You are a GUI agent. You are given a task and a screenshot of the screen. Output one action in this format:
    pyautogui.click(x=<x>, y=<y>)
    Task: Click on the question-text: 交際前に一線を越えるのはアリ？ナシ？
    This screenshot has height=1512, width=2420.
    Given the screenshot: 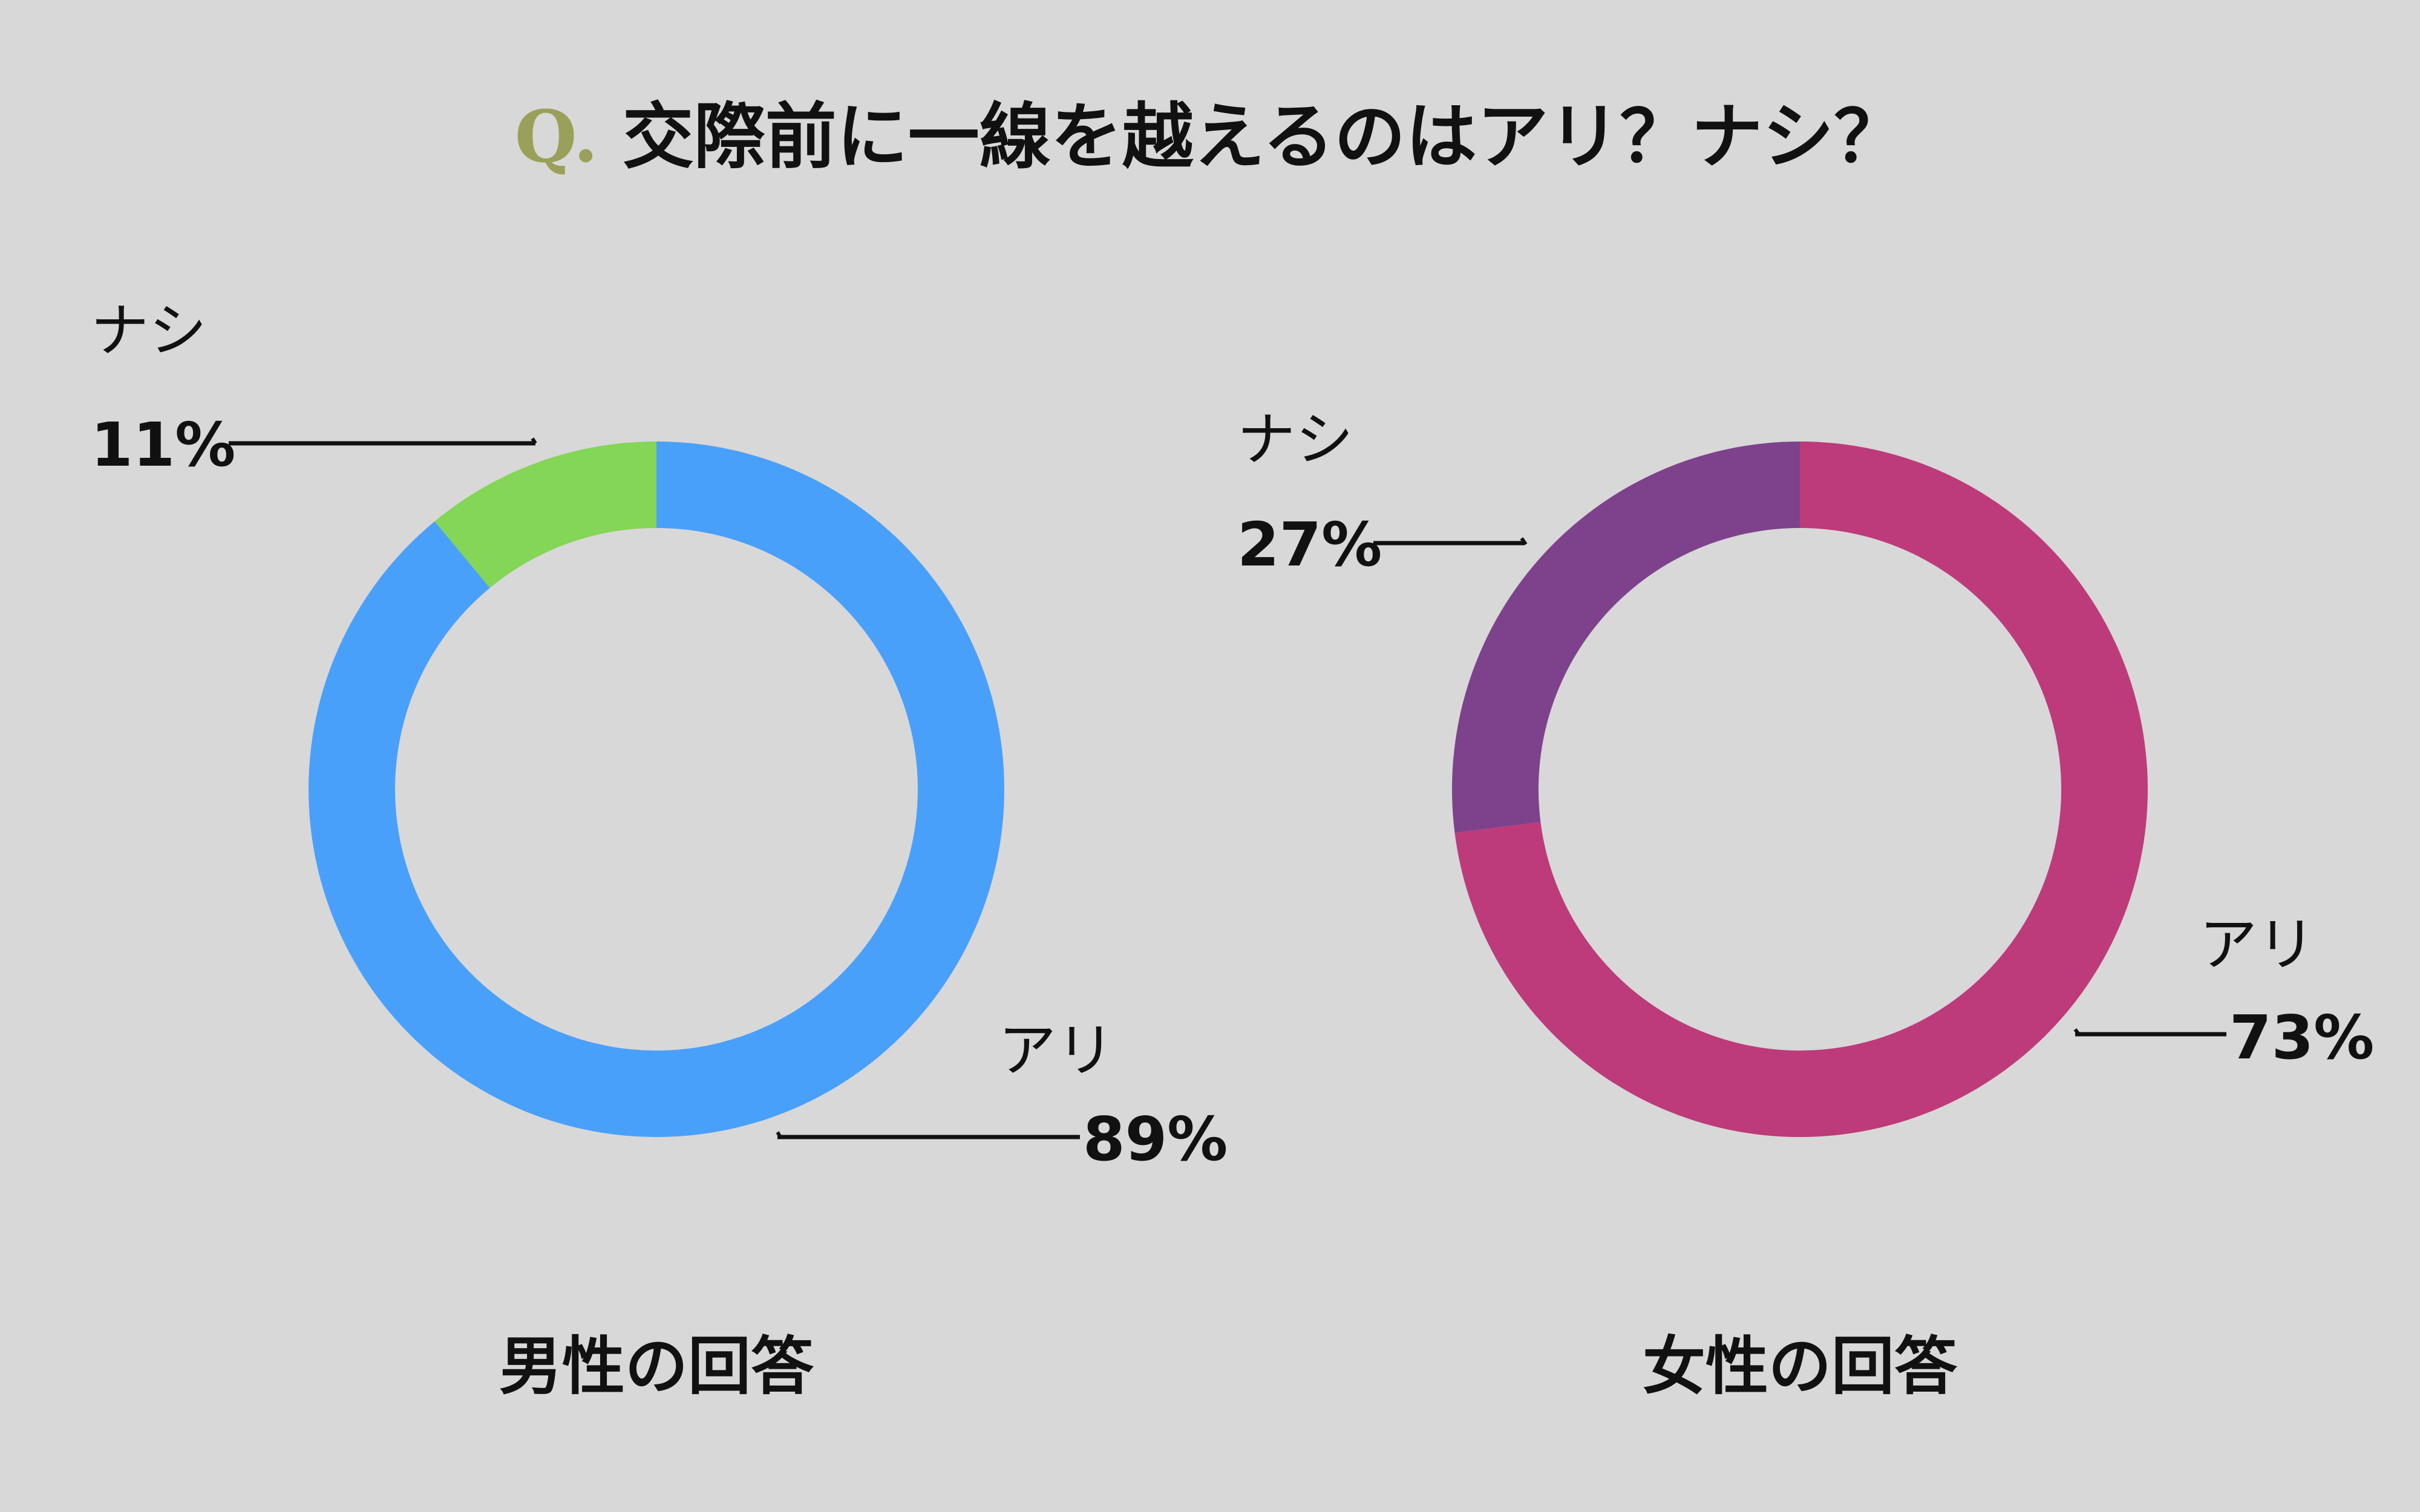 What is the action you would take?
    pyautogui.click(x=1264, y=136)
    